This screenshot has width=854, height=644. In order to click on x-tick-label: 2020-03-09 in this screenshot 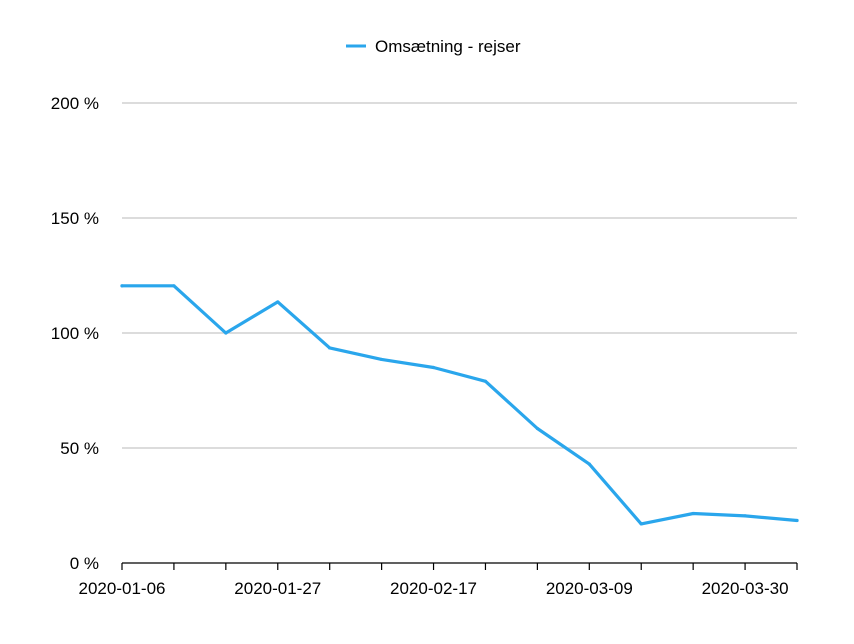, I will do `click(589, 588)`.